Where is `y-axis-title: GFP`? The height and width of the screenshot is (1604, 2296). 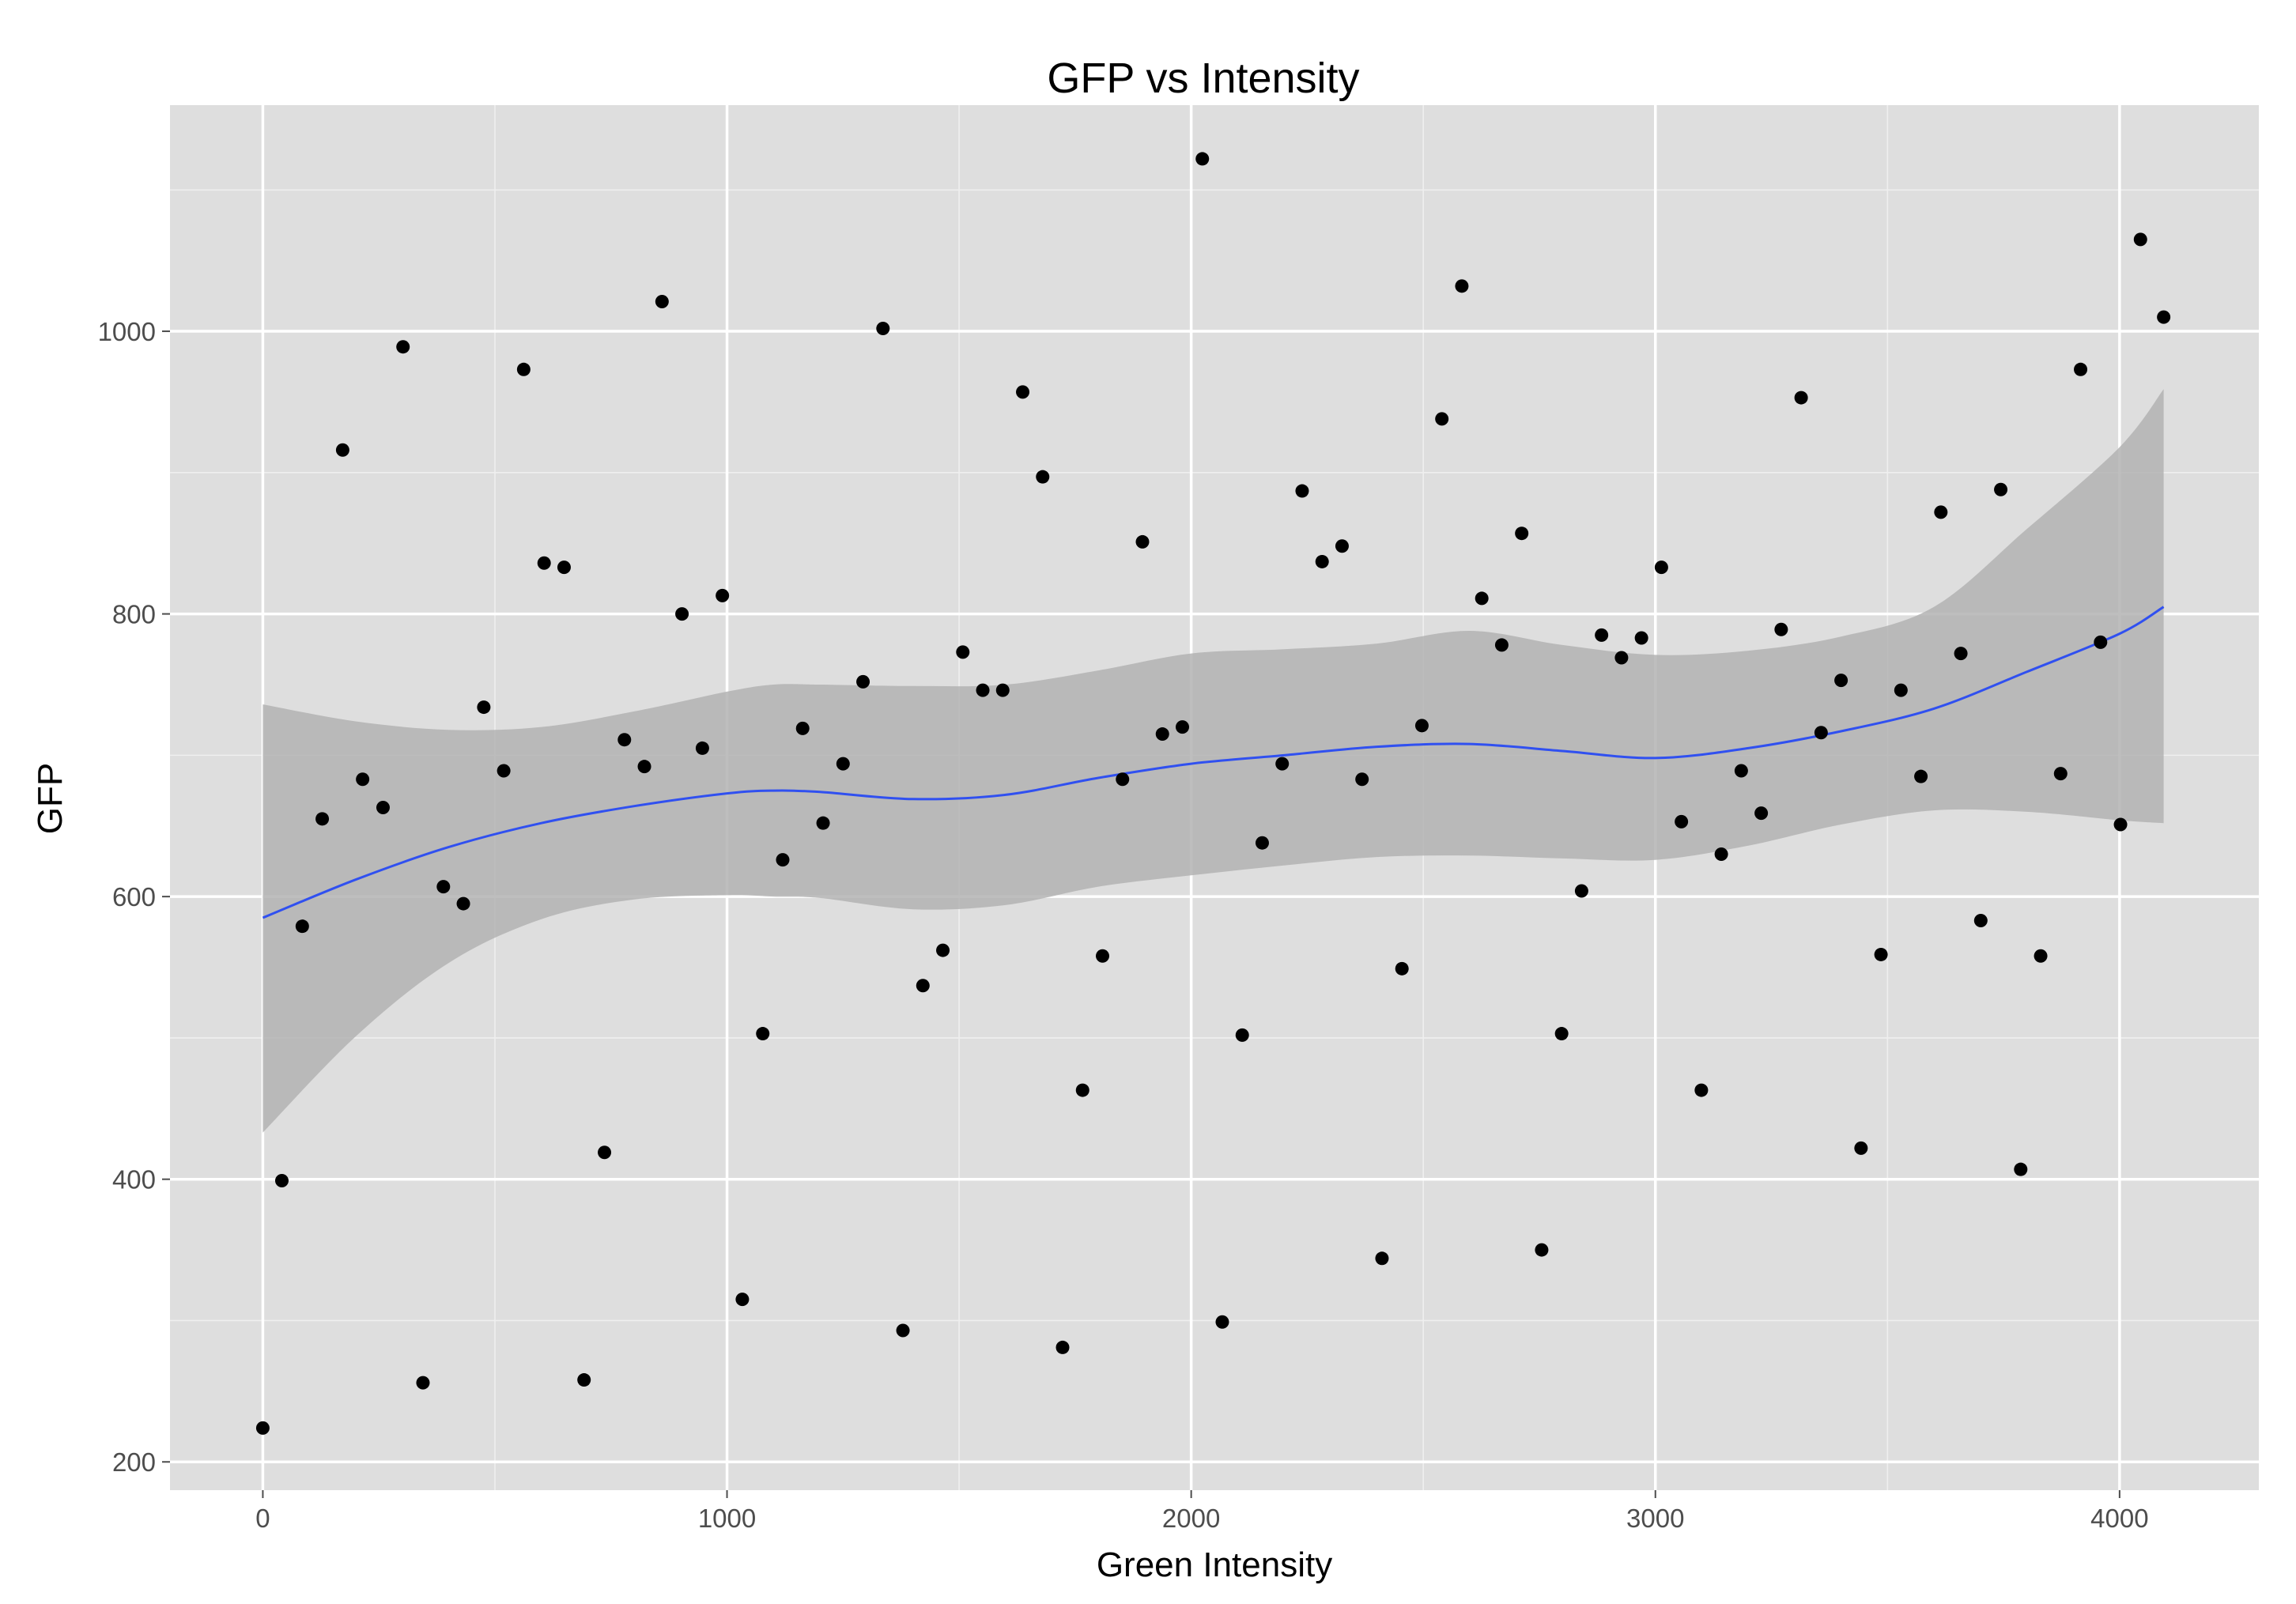 y-axis-title: GFP is located at coordinates (50, 798).